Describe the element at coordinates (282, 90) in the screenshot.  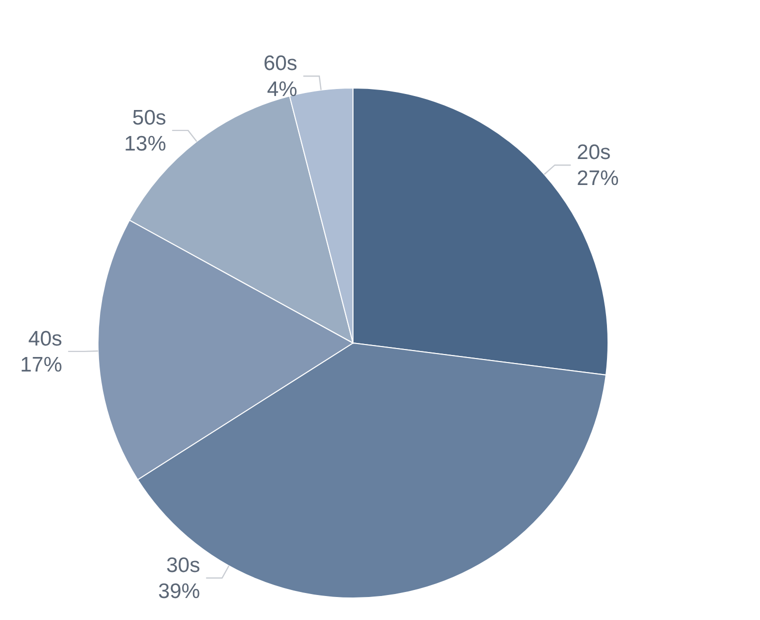
I see `data-label: 4%` at that location.